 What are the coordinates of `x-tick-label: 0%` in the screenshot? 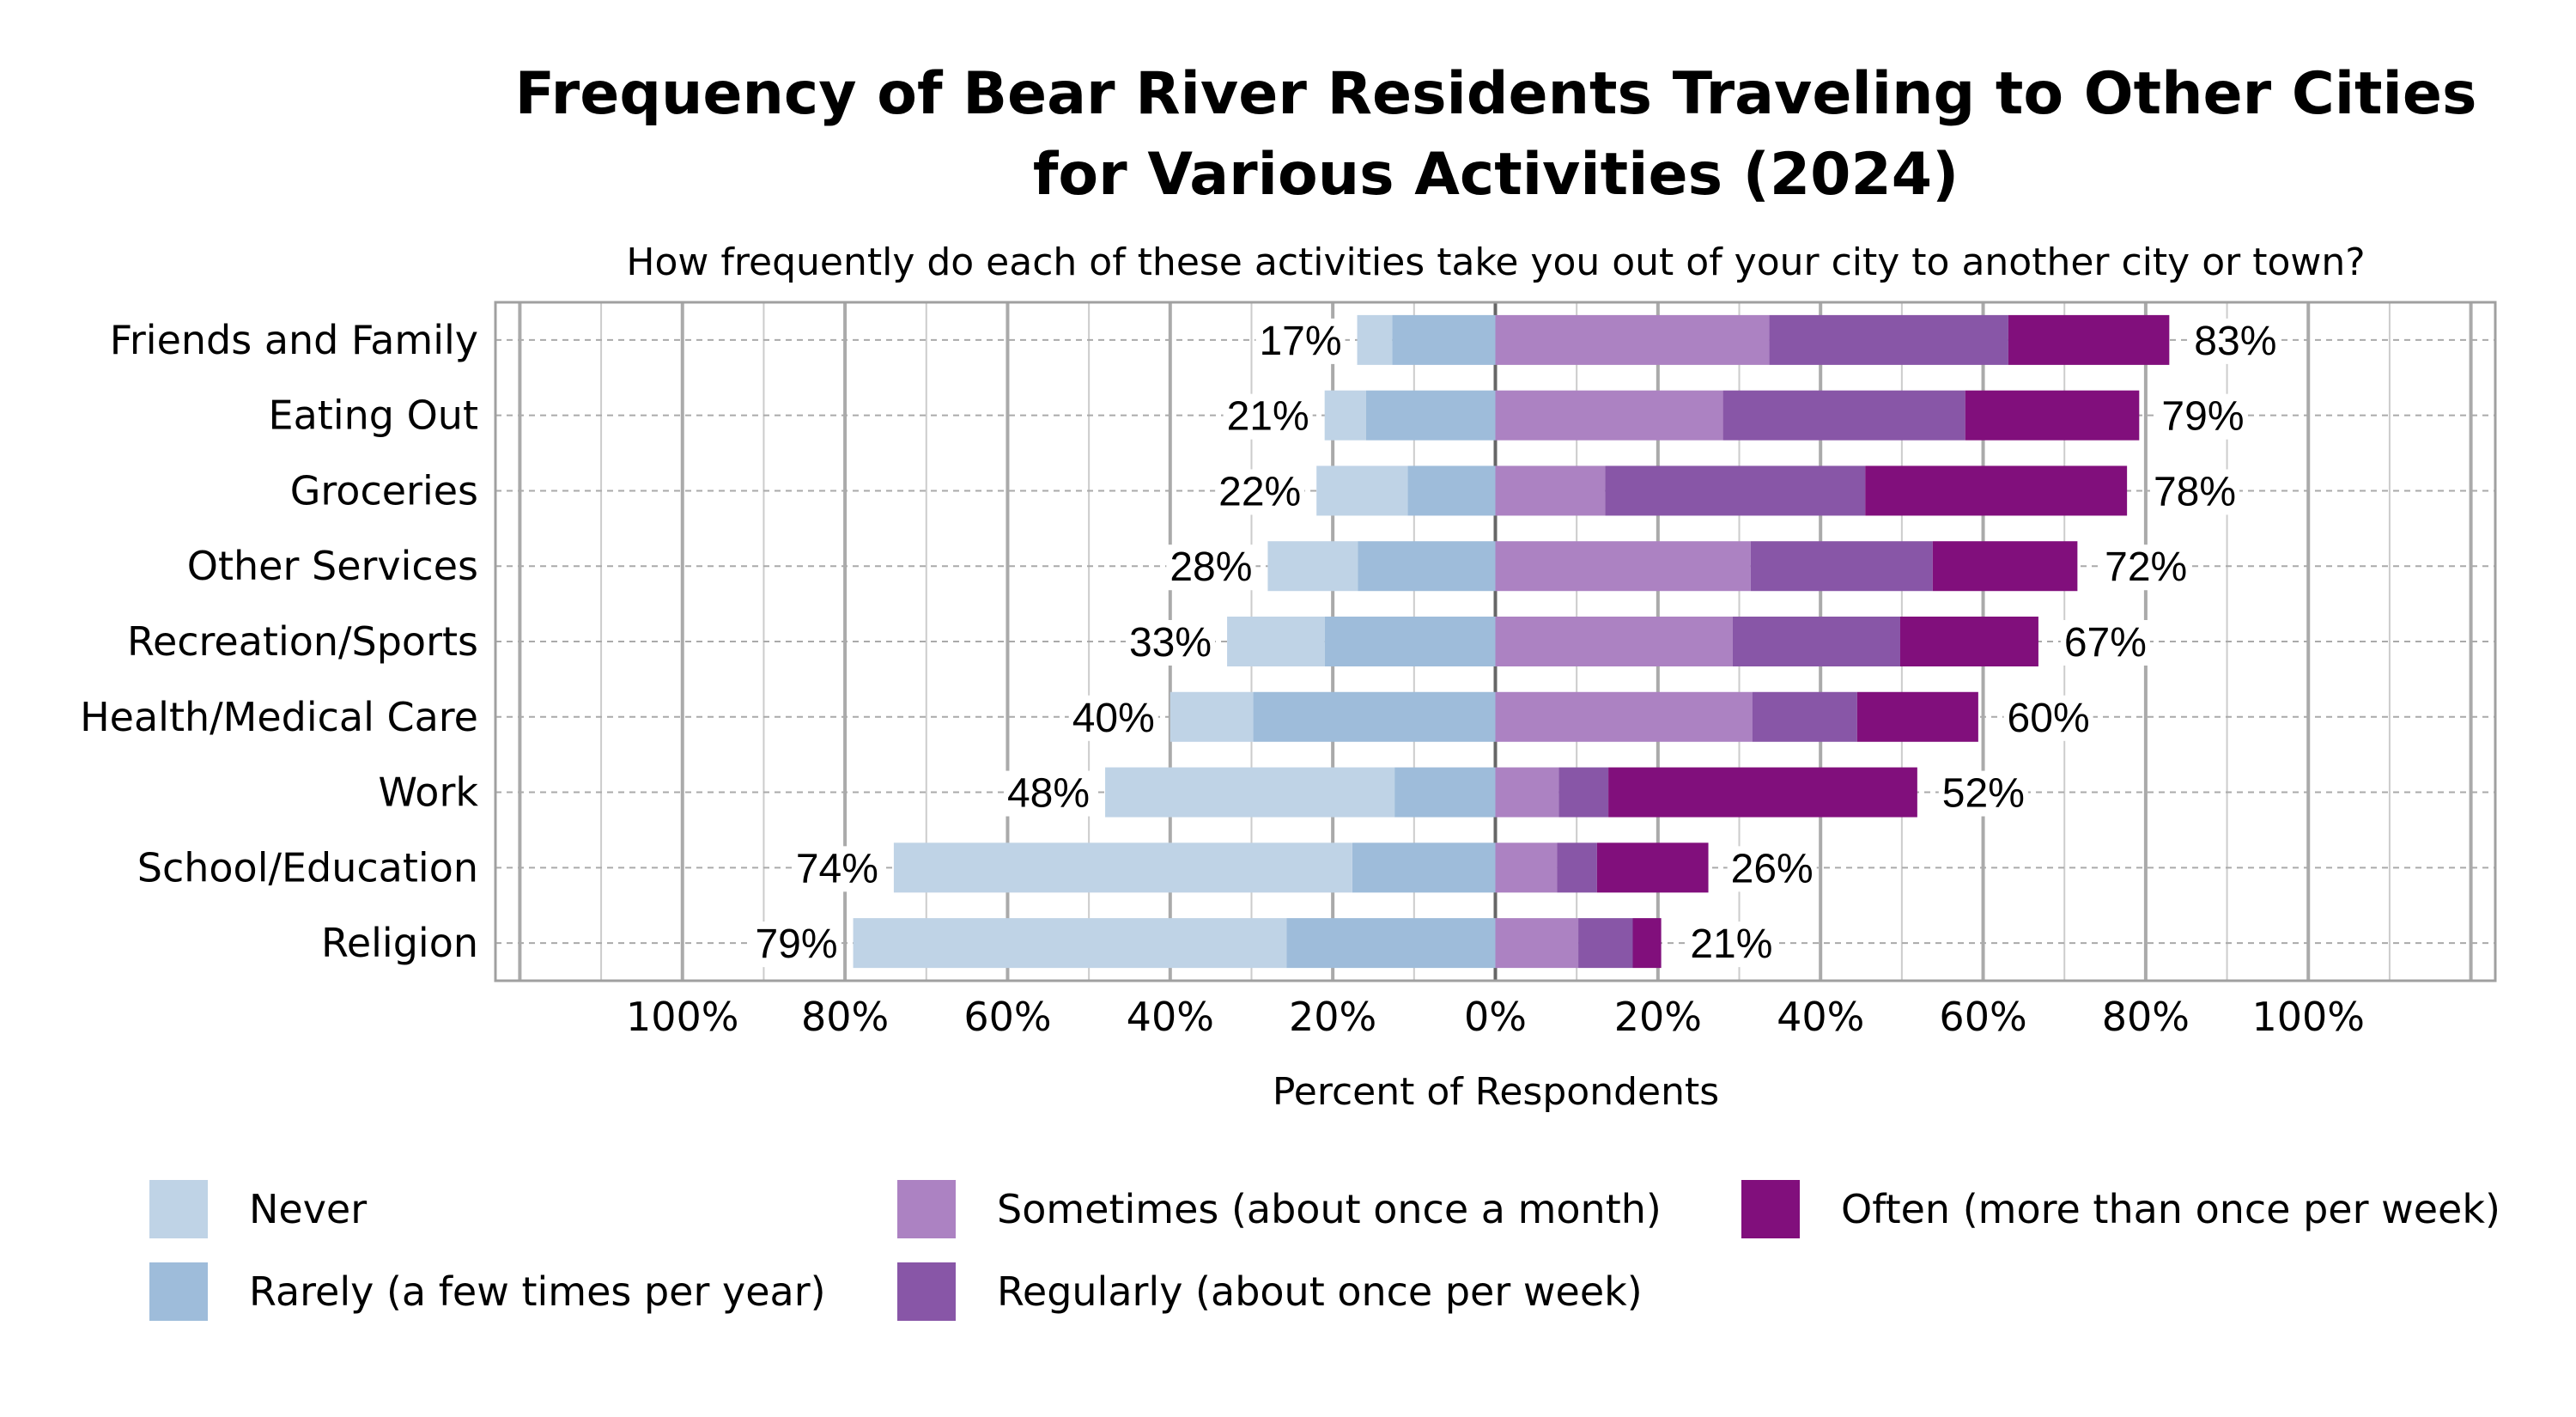 It's located at (1495, 1017).